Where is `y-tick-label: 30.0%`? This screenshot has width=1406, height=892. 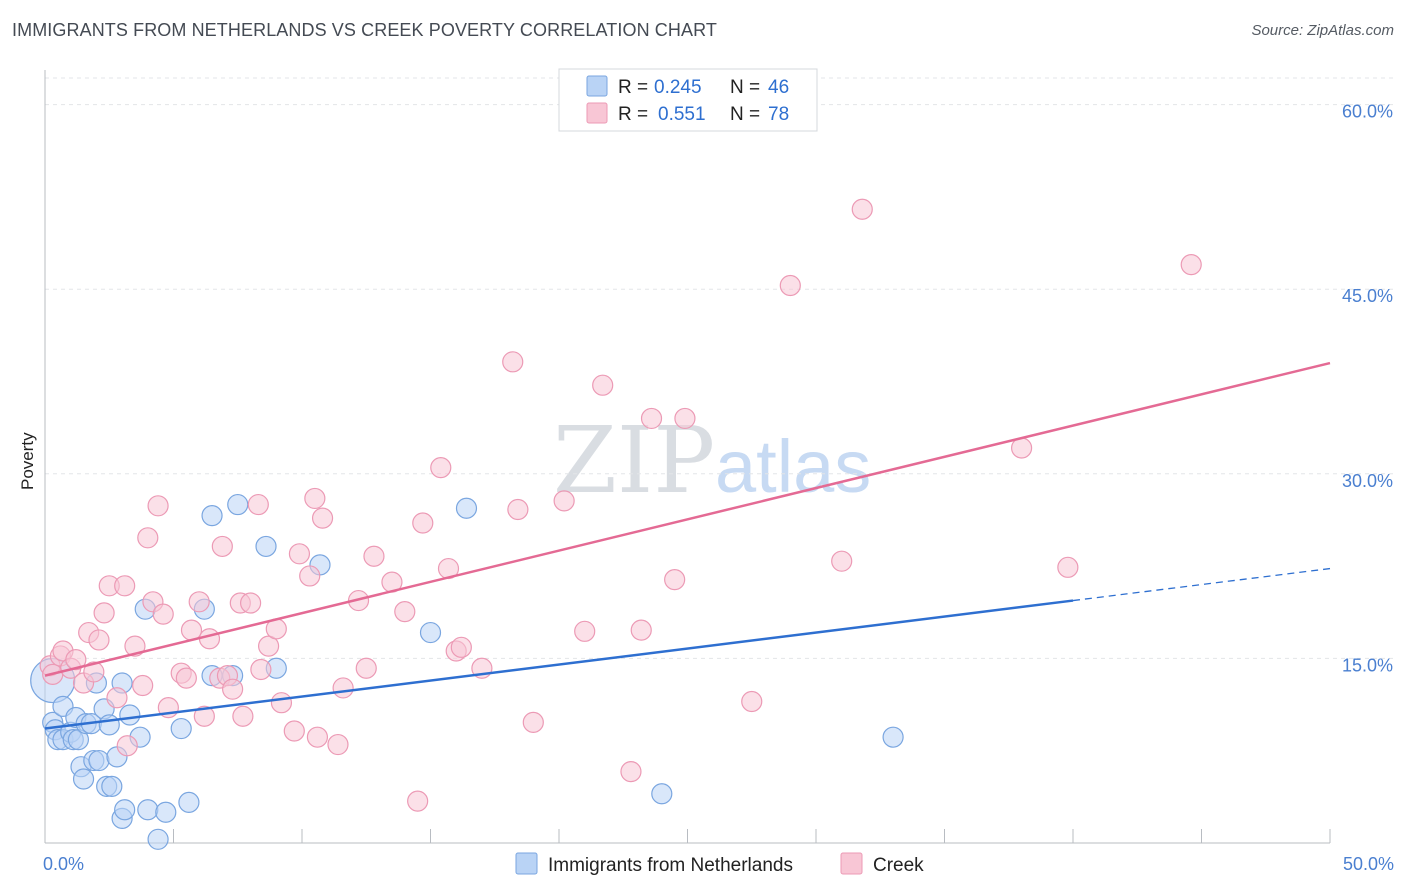 y-tick-label: 30.0% is located at coordinates (1367, 481).